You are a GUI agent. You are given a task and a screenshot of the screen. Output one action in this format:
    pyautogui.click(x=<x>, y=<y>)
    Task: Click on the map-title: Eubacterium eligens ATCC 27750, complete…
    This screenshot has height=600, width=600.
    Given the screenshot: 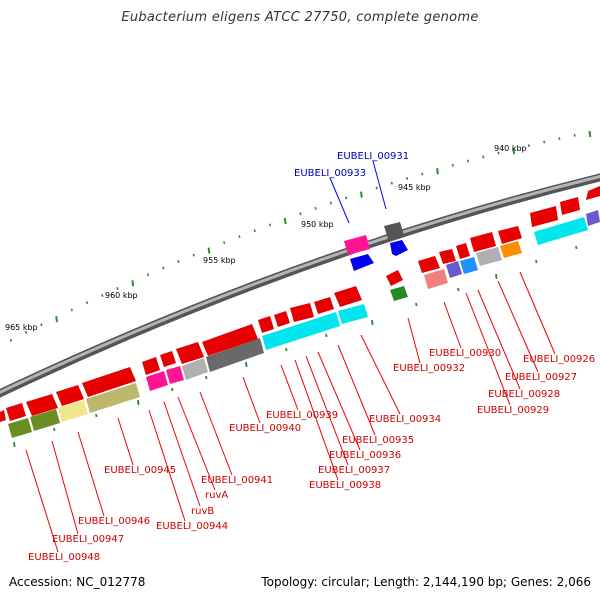 What is the action you would take?
    pyautogui.click(x=300, y=17)
    